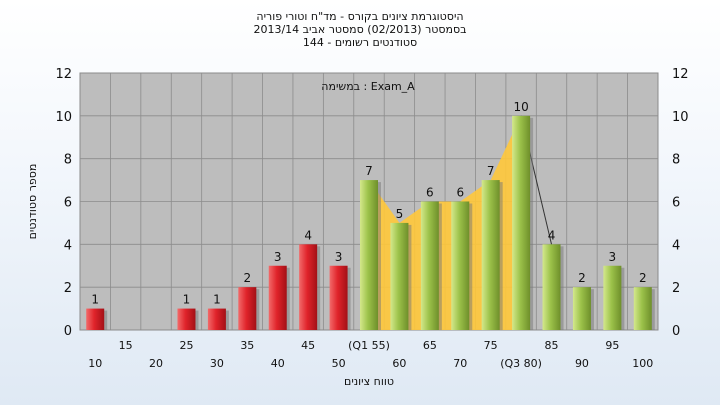 Image resolution: width=720 pixels, height=405 pixels. What do you see at coordinates (278, 363) in the screenshot?
I see `x-tick-label: 40` at bounding box center [278, 363].